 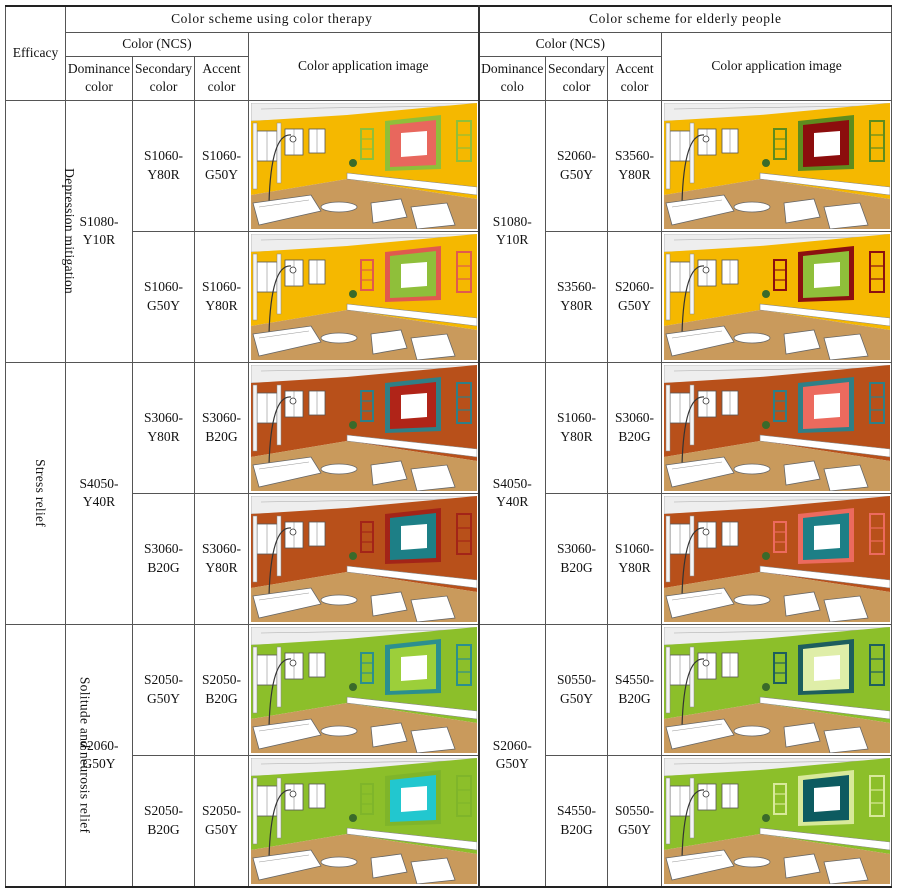 I want to click on efficacy-cell: Stress relief, so click(x=35, y=493).